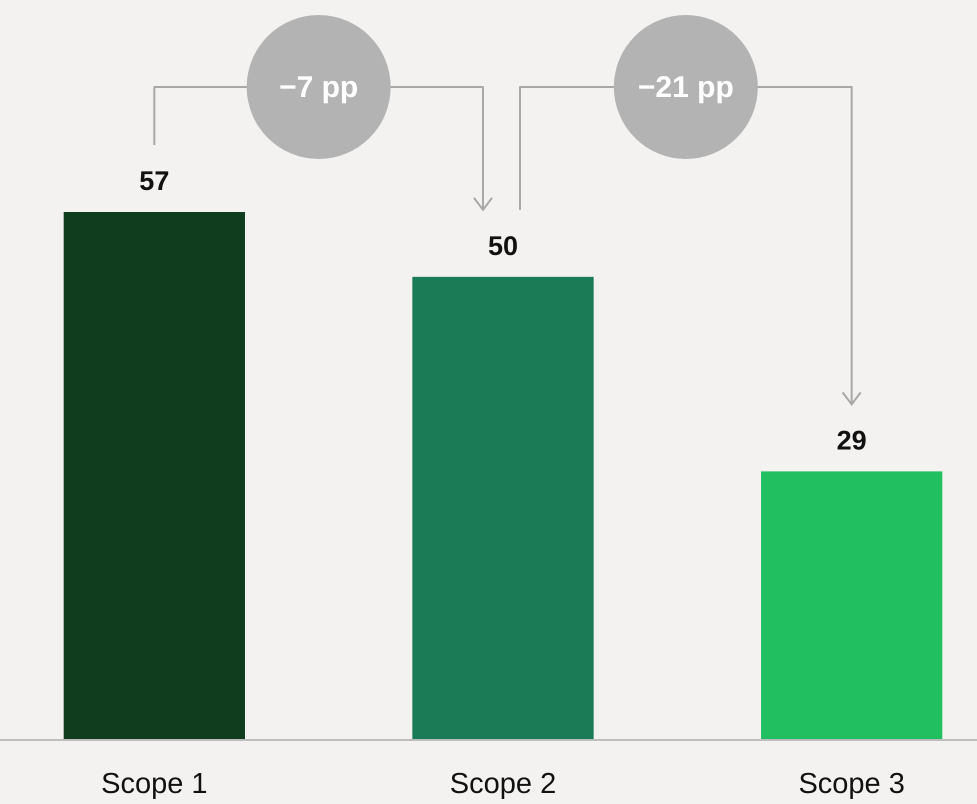  What do you see at coordinates (503, 245) in the screenshot?
I see `data-label: 50` at bounding box center [503, 245].